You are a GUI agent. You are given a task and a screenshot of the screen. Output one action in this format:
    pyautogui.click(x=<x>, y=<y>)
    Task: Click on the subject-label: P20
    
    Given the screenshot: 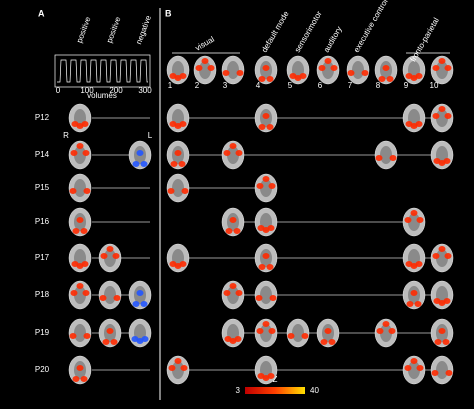 What is the action you would take?
    pyautogui.click(x=42, y=369)
    